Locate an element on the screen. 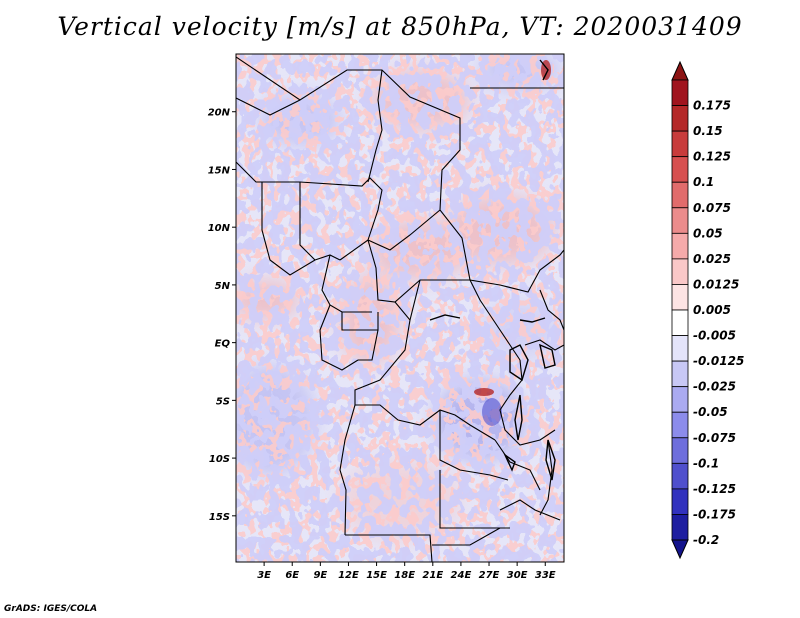 This screenshot has height=618, width=800. colorbar-label: 0.0125 is located at coordinates (716, 284).